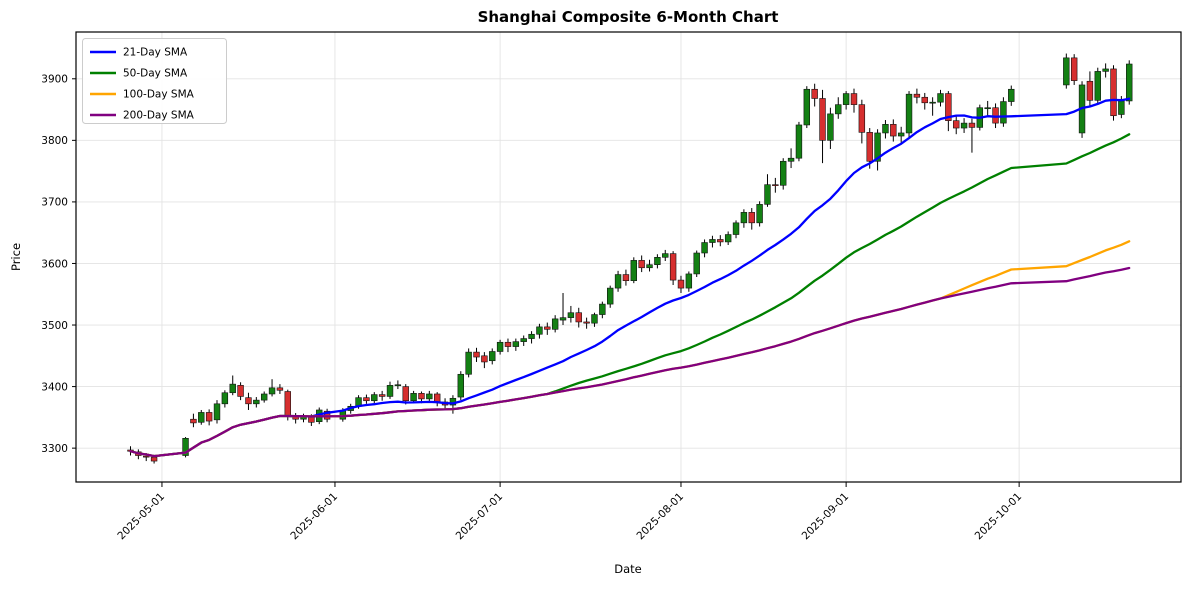  Describe the element at coordinates (660, 517) in the screenshot. I see `x-tick-label: 2025-08-01` at that location.